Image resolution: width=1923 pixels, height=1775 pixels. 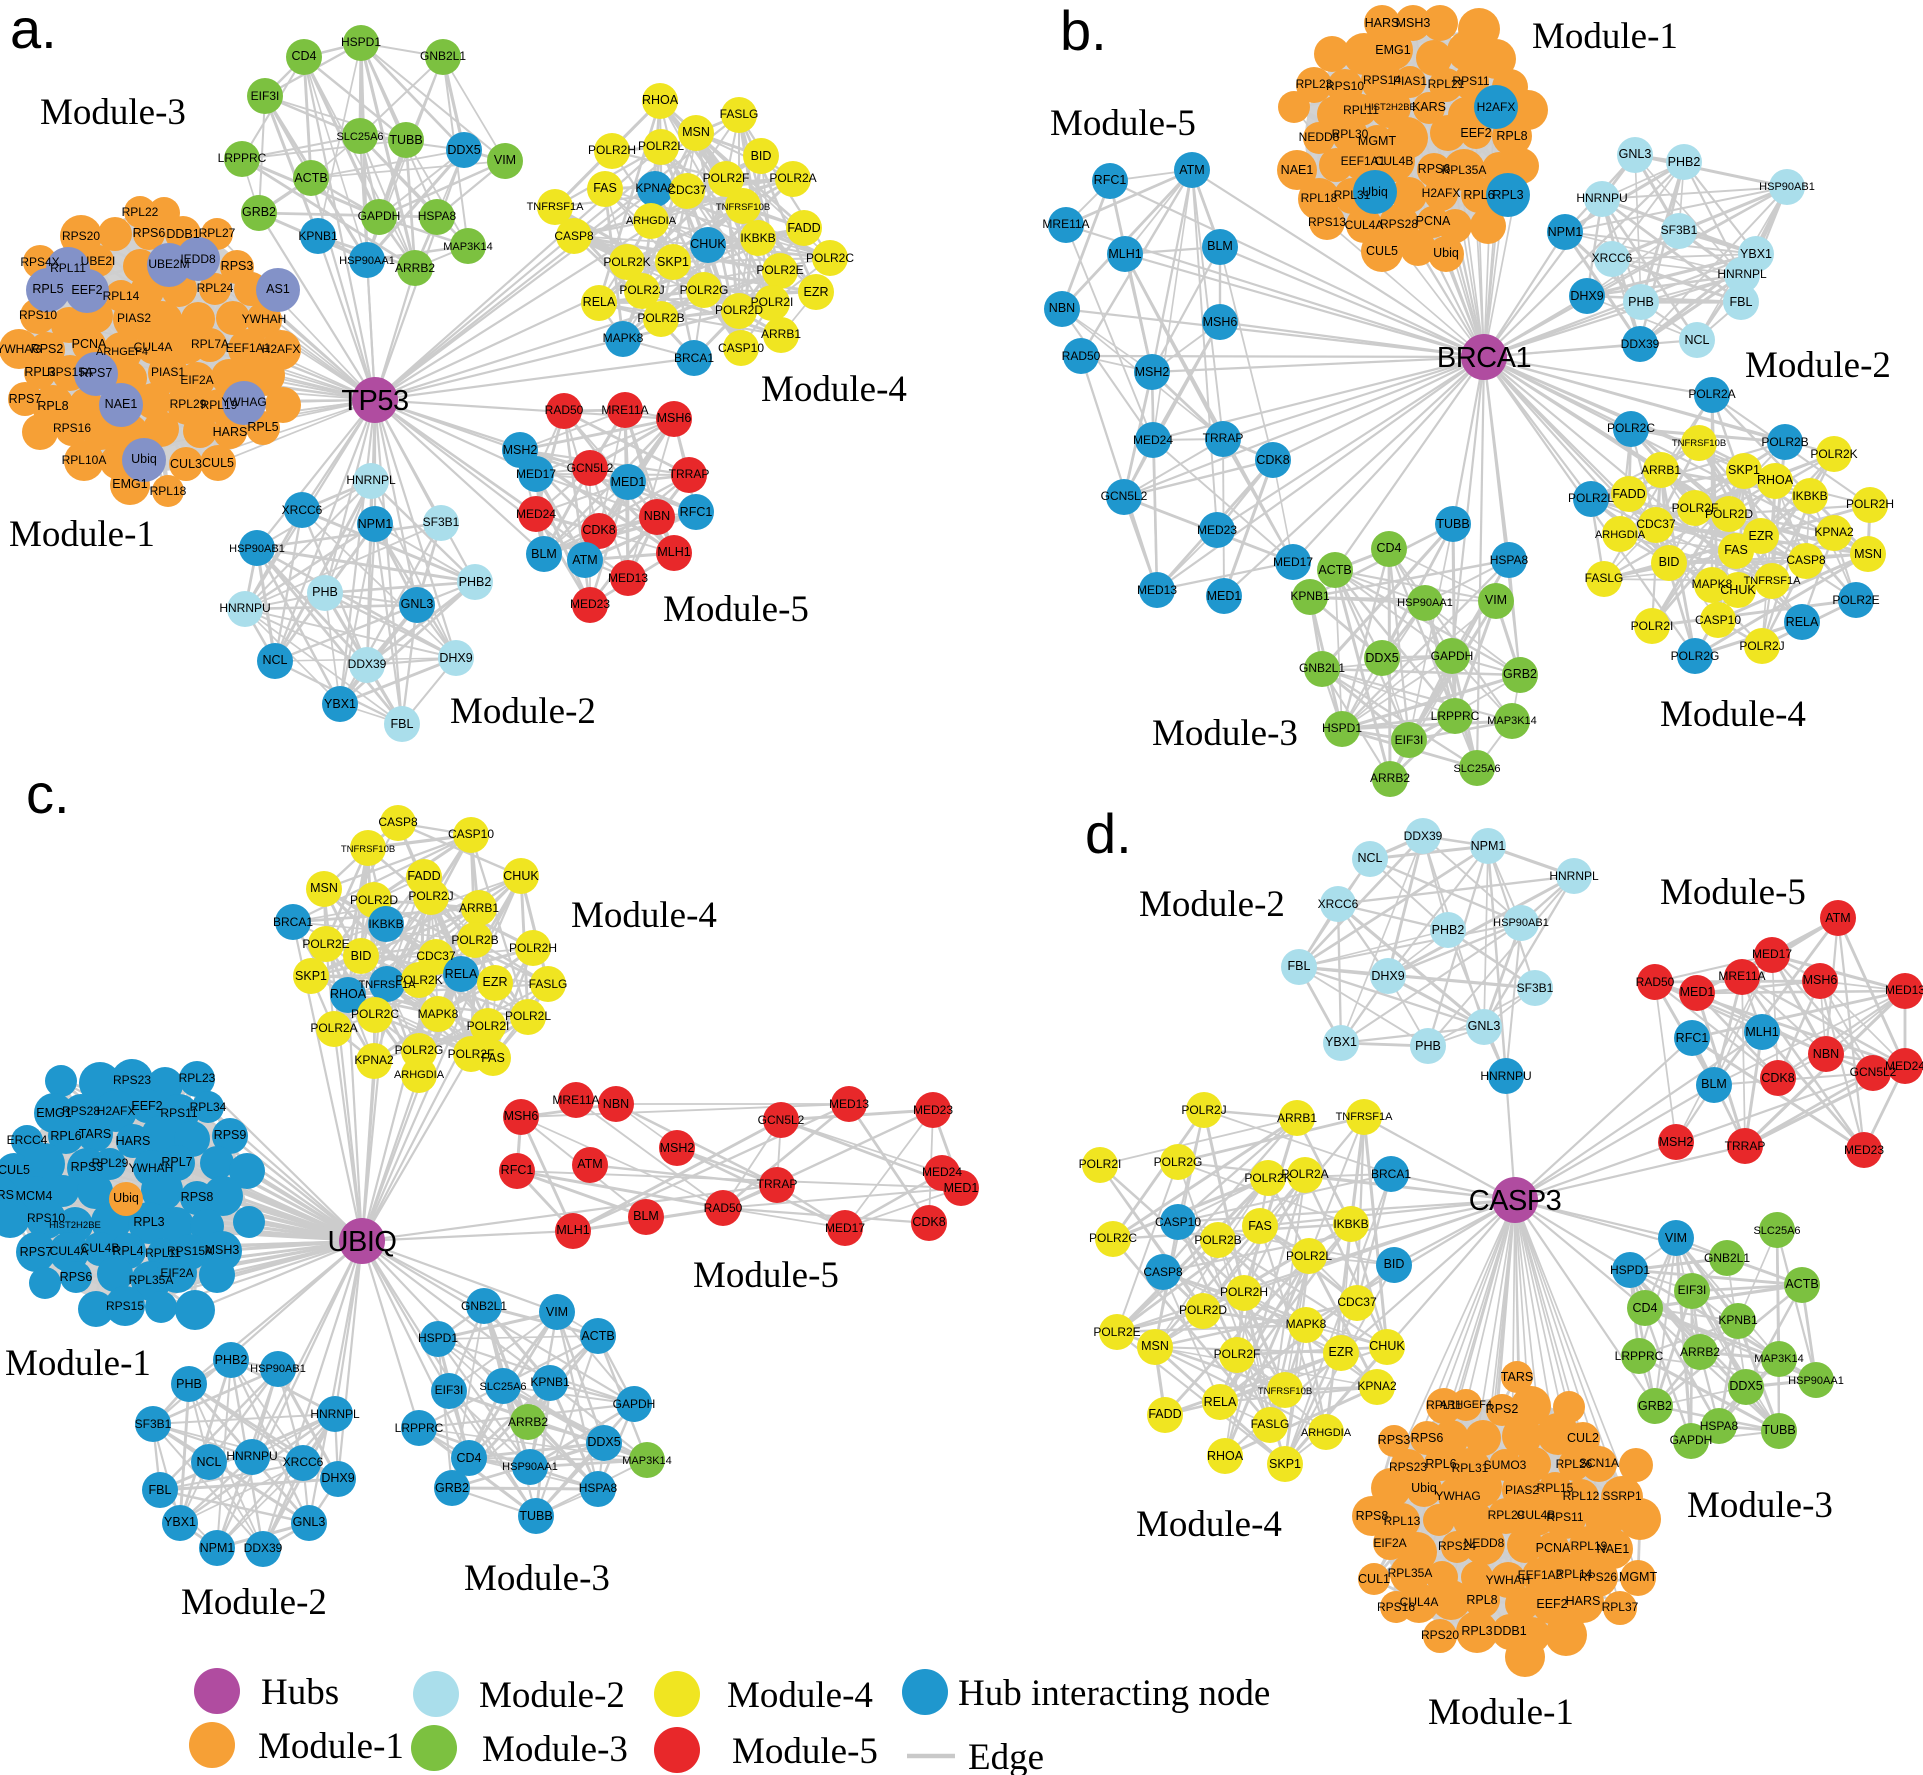 I want to click on svg-text: RPS11, so click(x=178, y=1113).